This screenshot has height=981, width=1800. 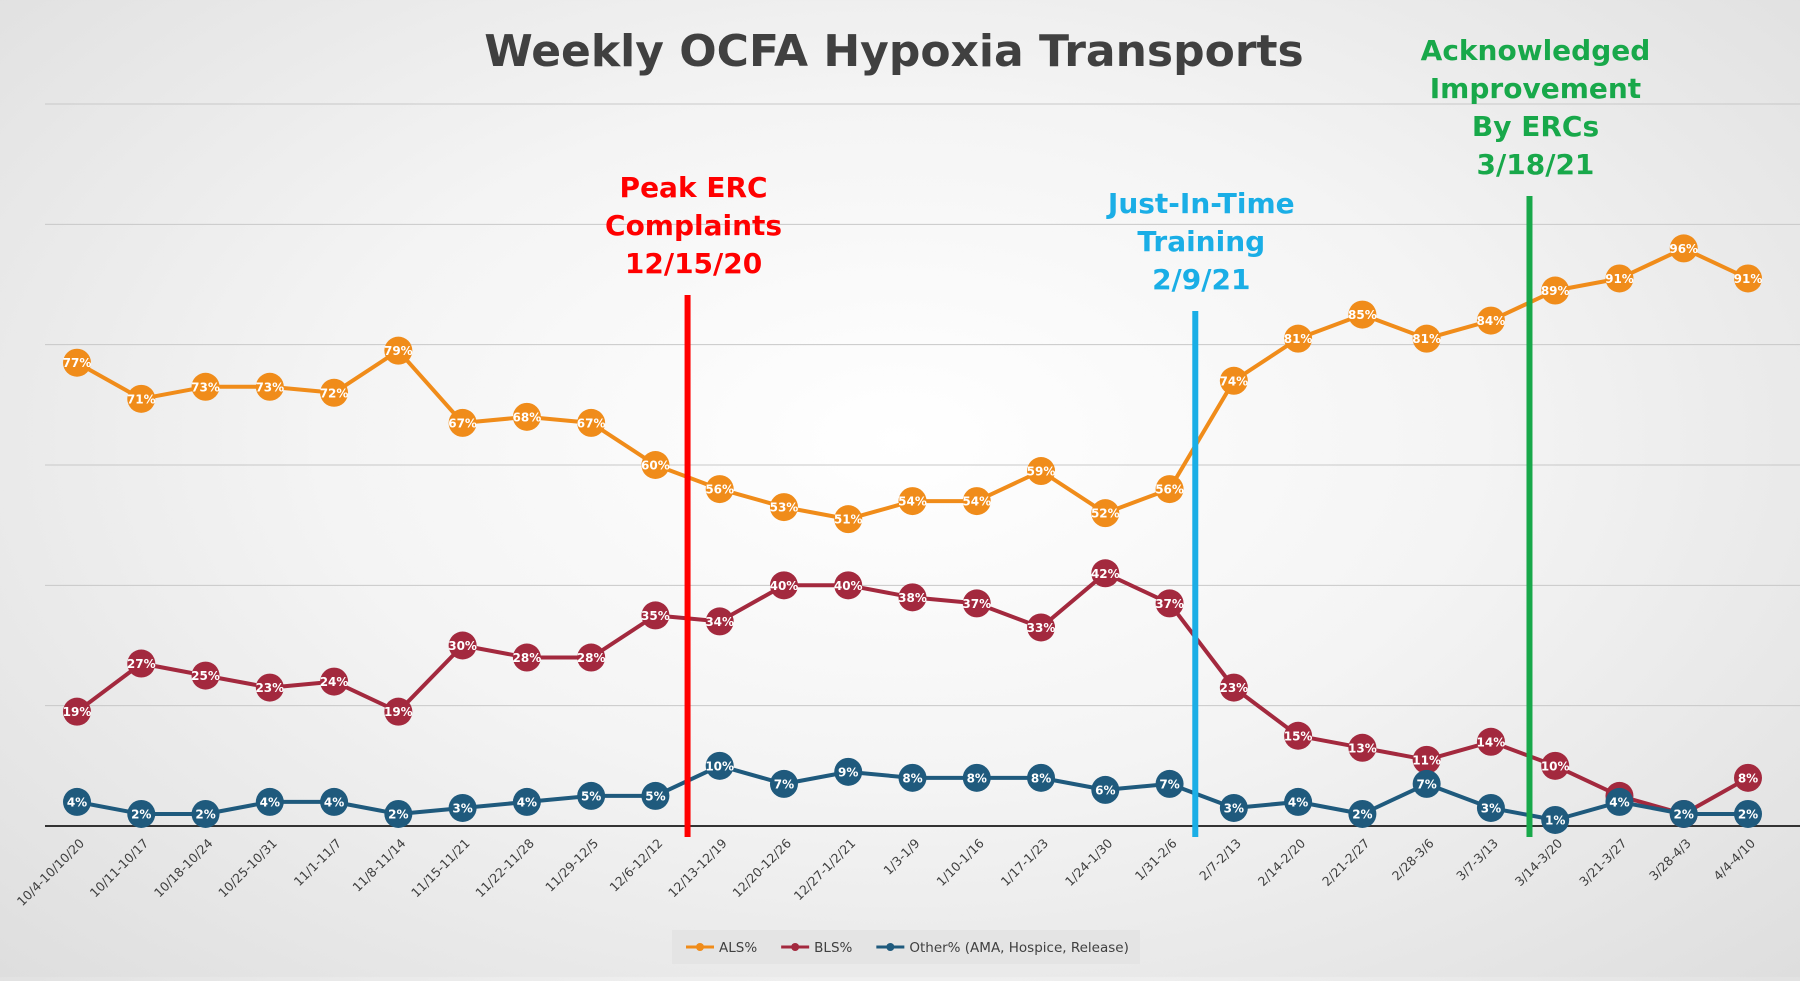 I want to click on x-tick-label: 11/1-11/7, so click(x=317, y=862).